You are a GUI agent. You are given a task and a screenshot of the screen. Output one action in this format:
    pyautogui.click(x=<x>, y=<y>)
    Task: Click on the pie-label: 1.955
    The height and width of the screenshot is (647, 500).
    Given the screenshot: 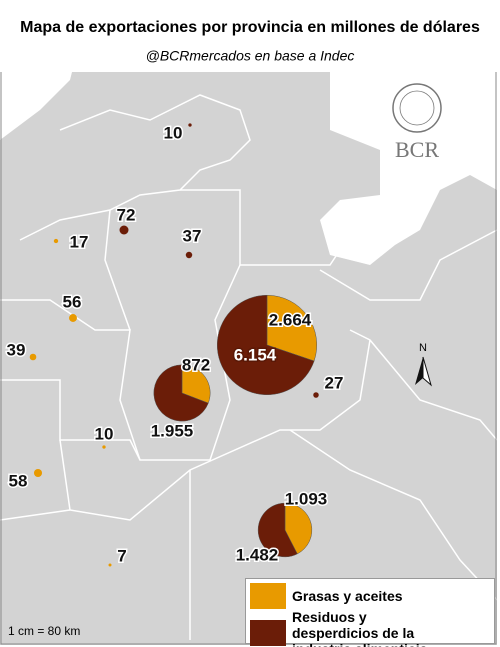 What is the action you would take?
    pyautogui.click(x=172, y=430)
    